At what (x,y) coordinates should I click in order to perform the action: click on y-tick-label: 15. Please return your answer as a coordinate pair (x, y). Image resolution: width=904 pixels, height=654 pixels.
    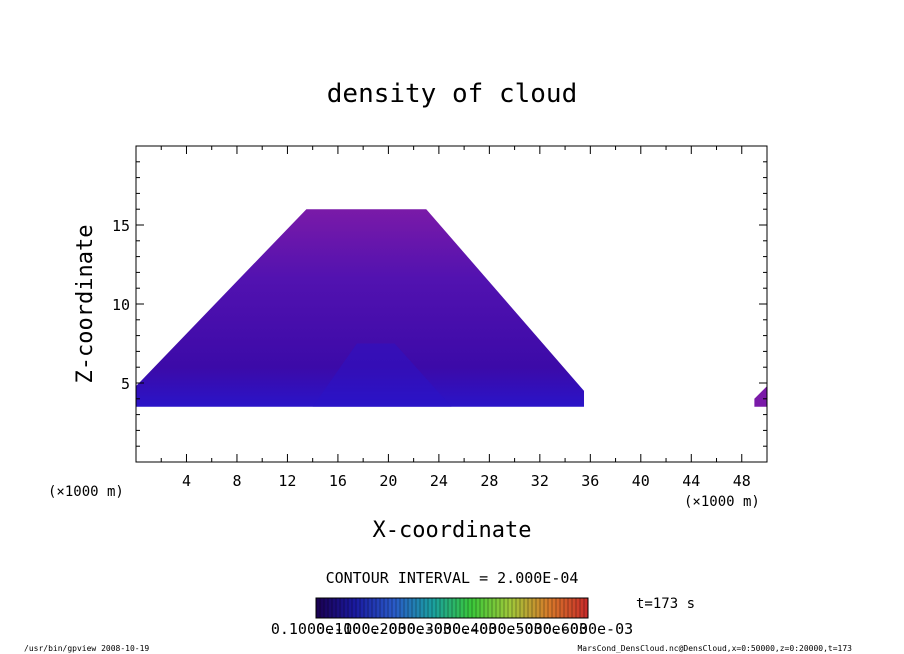
    Looking at the image, I should click on (121, 226).